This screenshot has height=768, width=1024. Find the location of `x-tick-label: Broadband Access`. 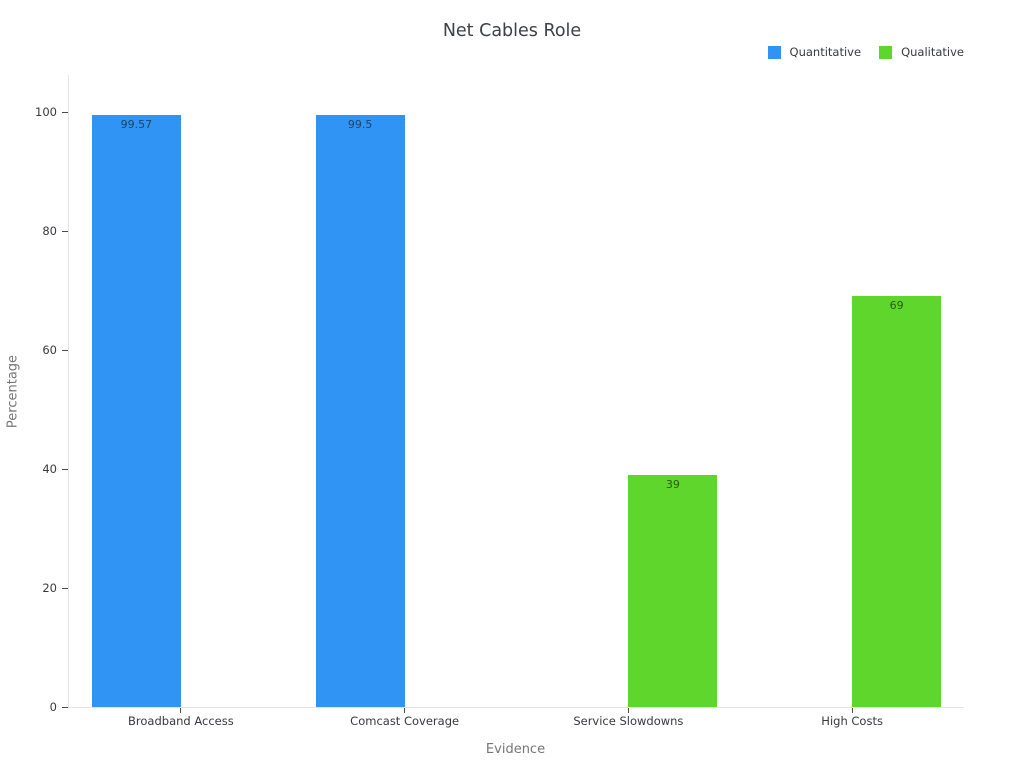

x-tick-label: Broadband Access is located at coordinates (181, 721).